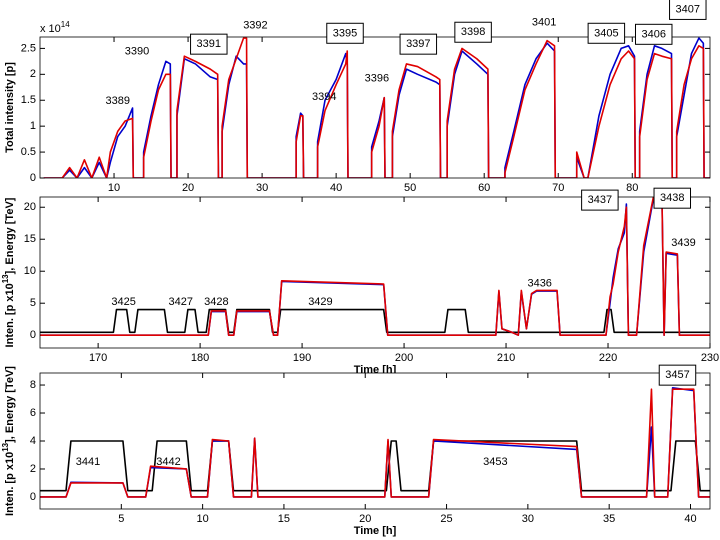 The width and height of the screenshot is (720, 540). What do you see at coordinates (180, 302) in the screenshot?
I see `annotation: 3427` at bounding box center [180, 302].